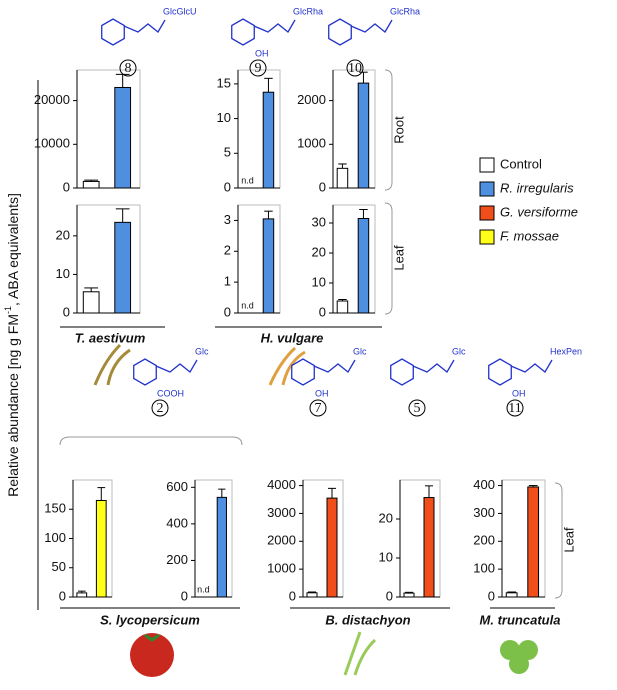  I want to click on tomato-icon, so click(152, 655).